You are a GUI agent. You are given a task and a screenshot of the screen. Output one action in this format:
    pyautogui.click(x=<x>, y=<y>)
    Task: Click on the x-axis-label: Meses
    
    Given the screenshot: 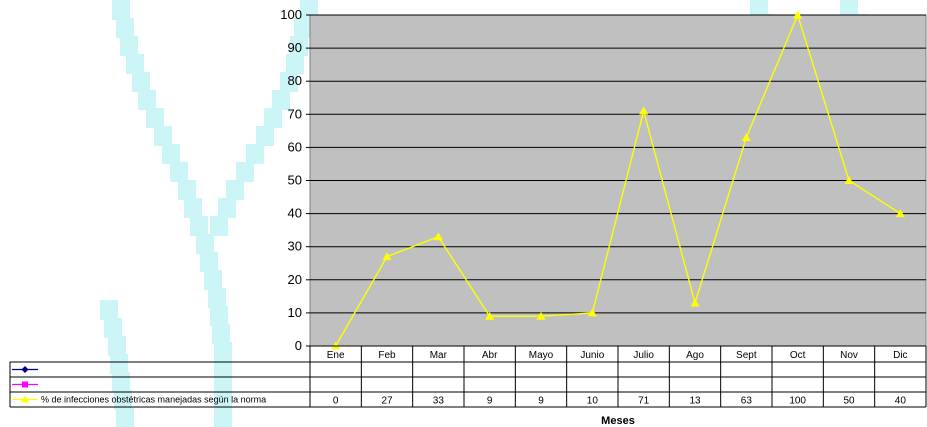 What is the action you would take?
    pyautogui.click(x=618, y=421)
    